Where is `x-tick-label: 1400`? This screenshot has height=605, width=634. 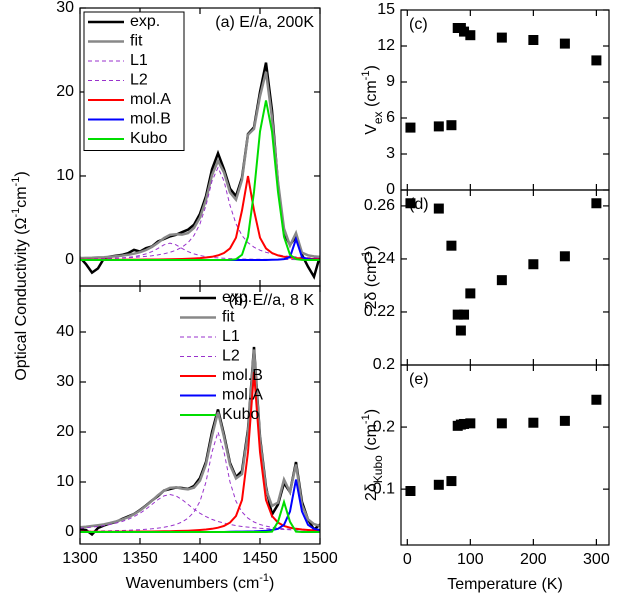 x-tick-label: 1400 is located at coordinates (200, 558).